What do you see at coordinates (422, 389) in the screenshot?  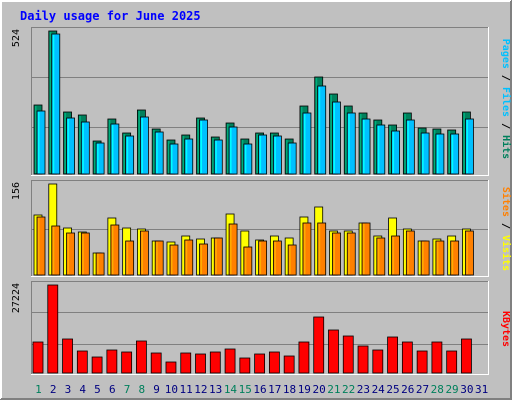 I see `x-label-day-27: 27` at bounding box center [422, 389].